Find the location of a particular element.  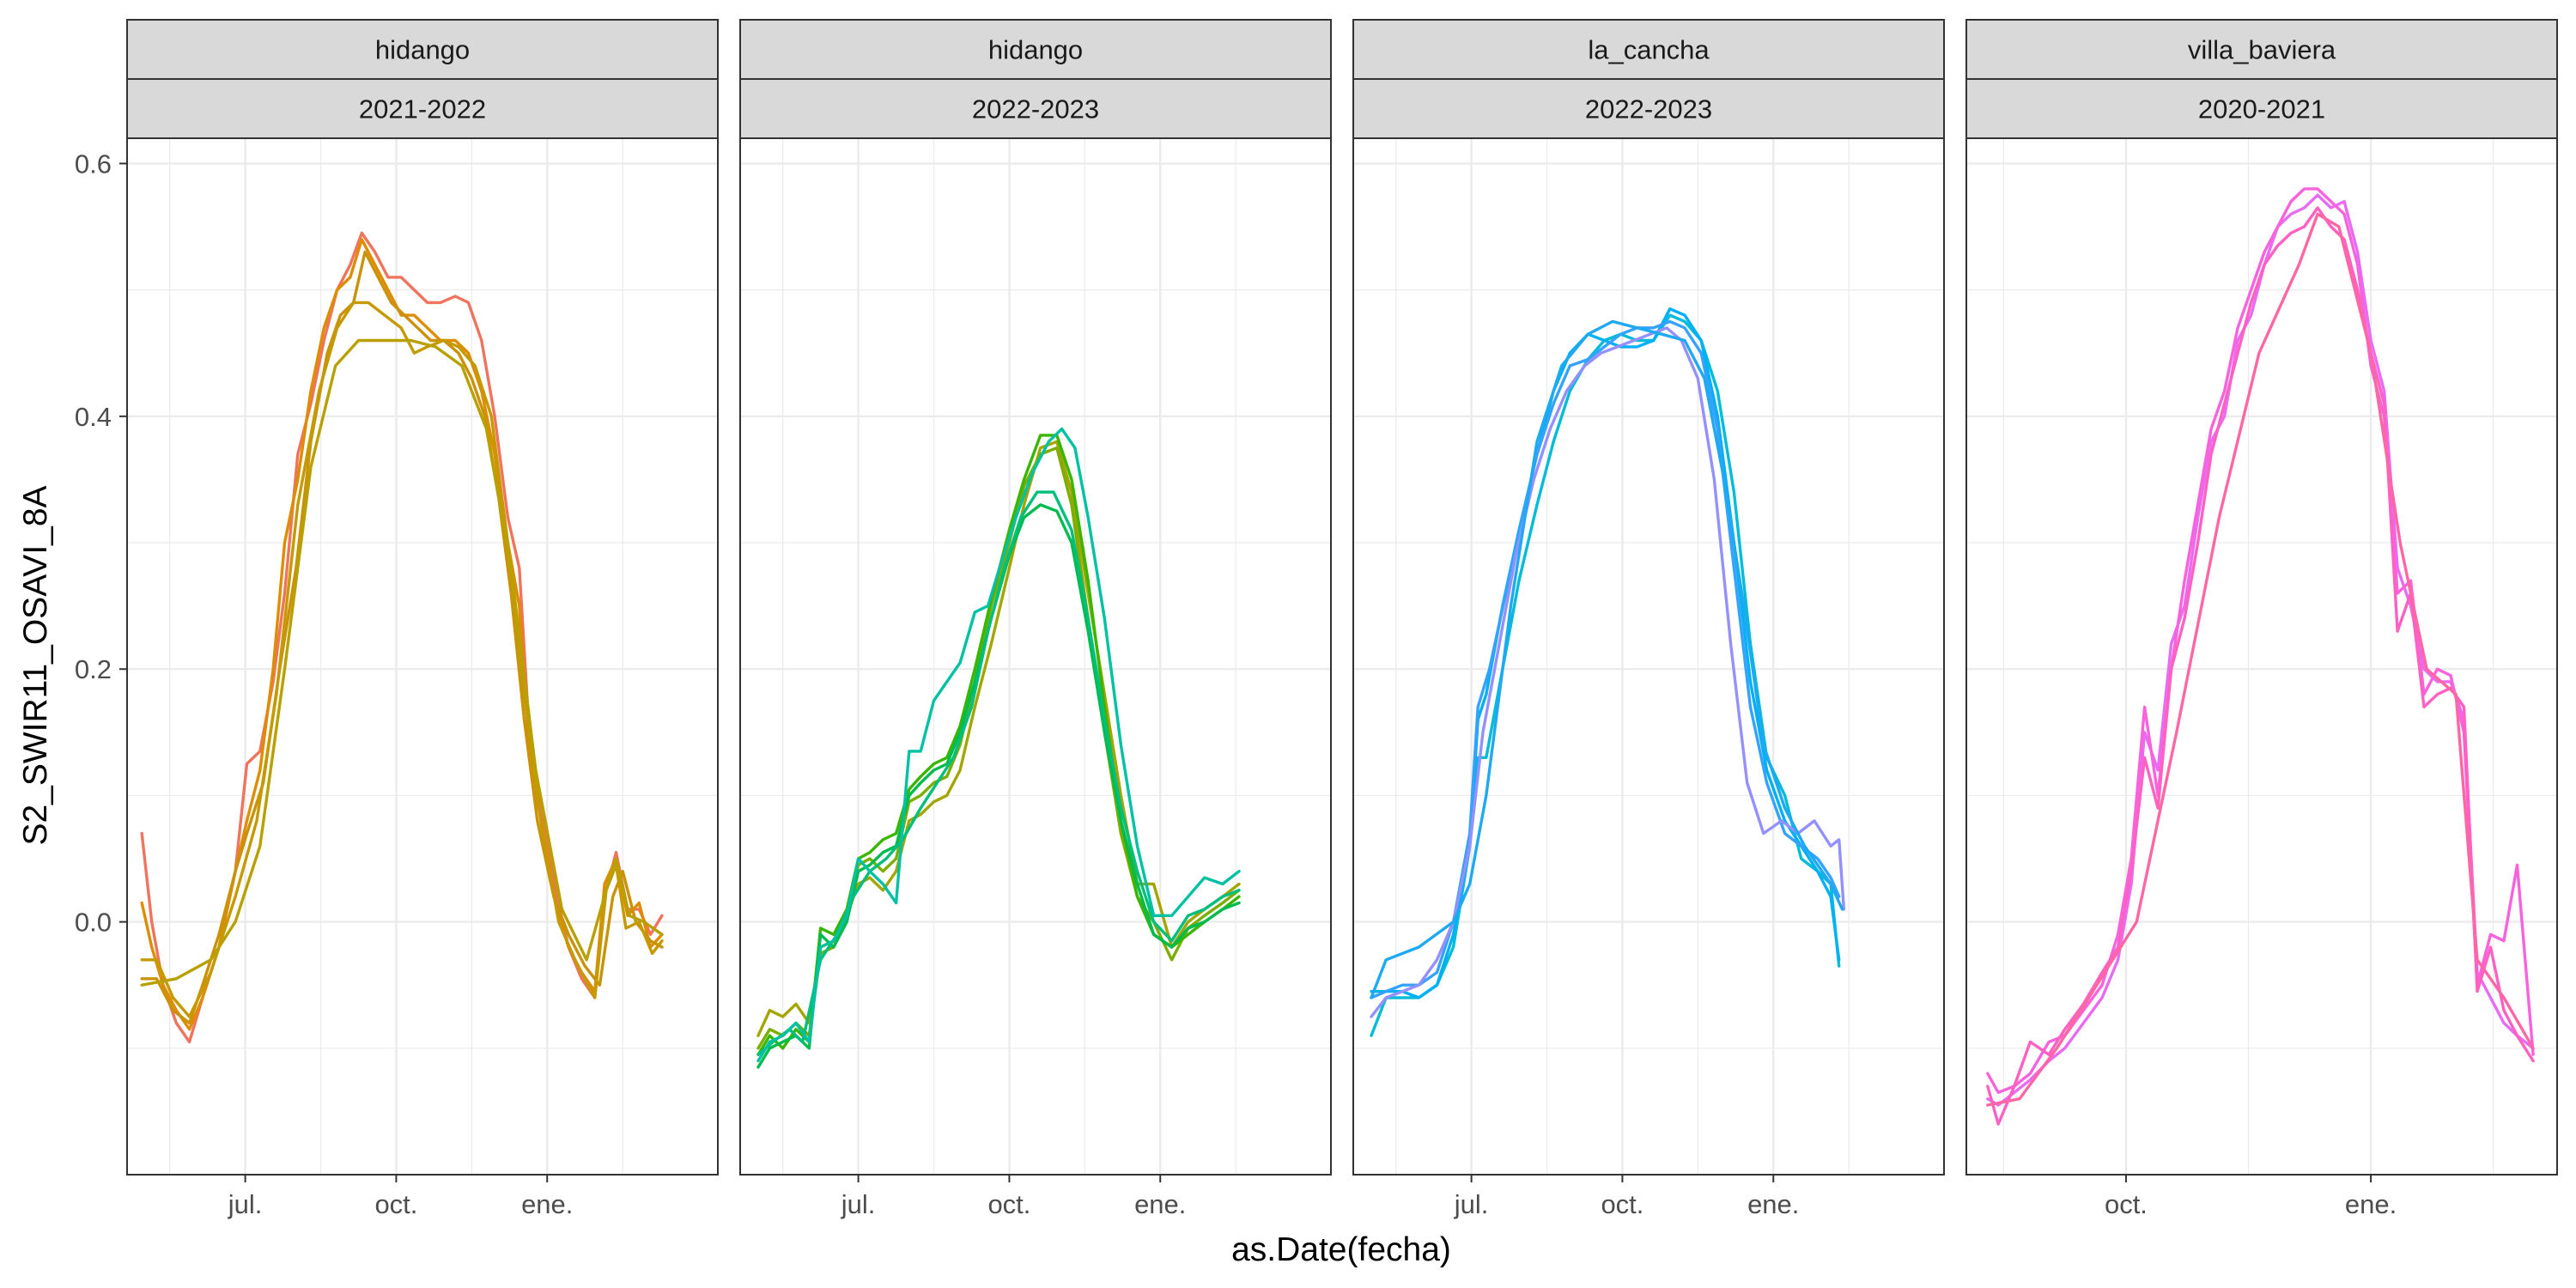

strip-site-label: villa_baviera is located at coordinates (2262, 50).